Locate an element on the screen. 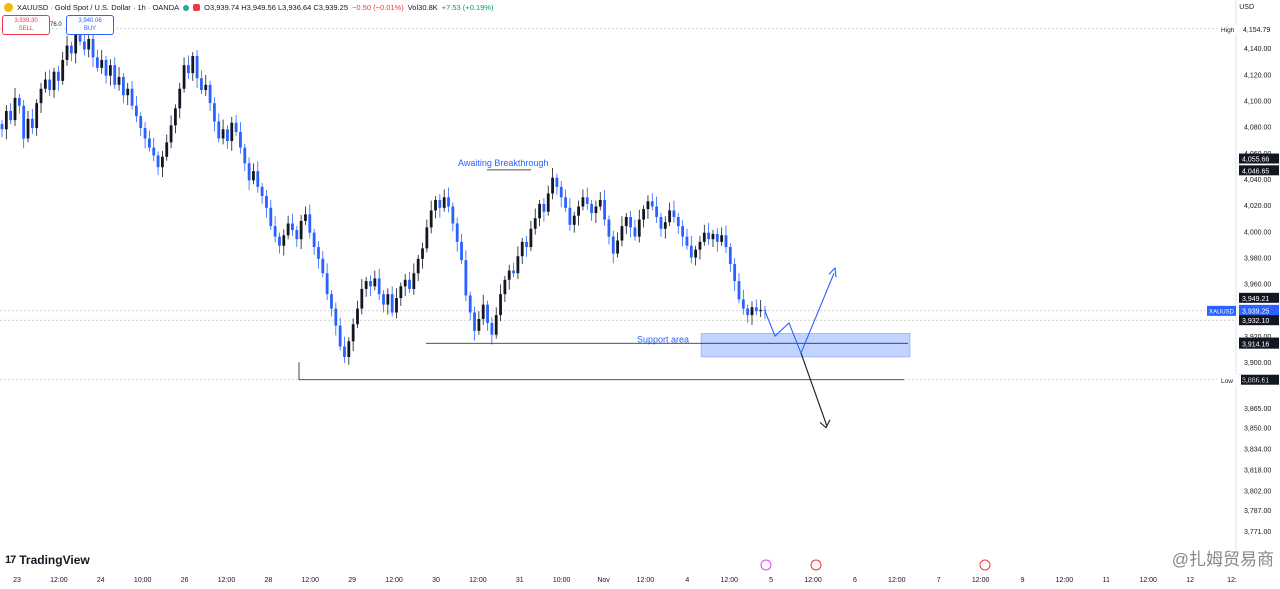 This screenshot has height=589, width=1280. y-tick-label: 4,140.00 is located at coordinates (1257, 49).